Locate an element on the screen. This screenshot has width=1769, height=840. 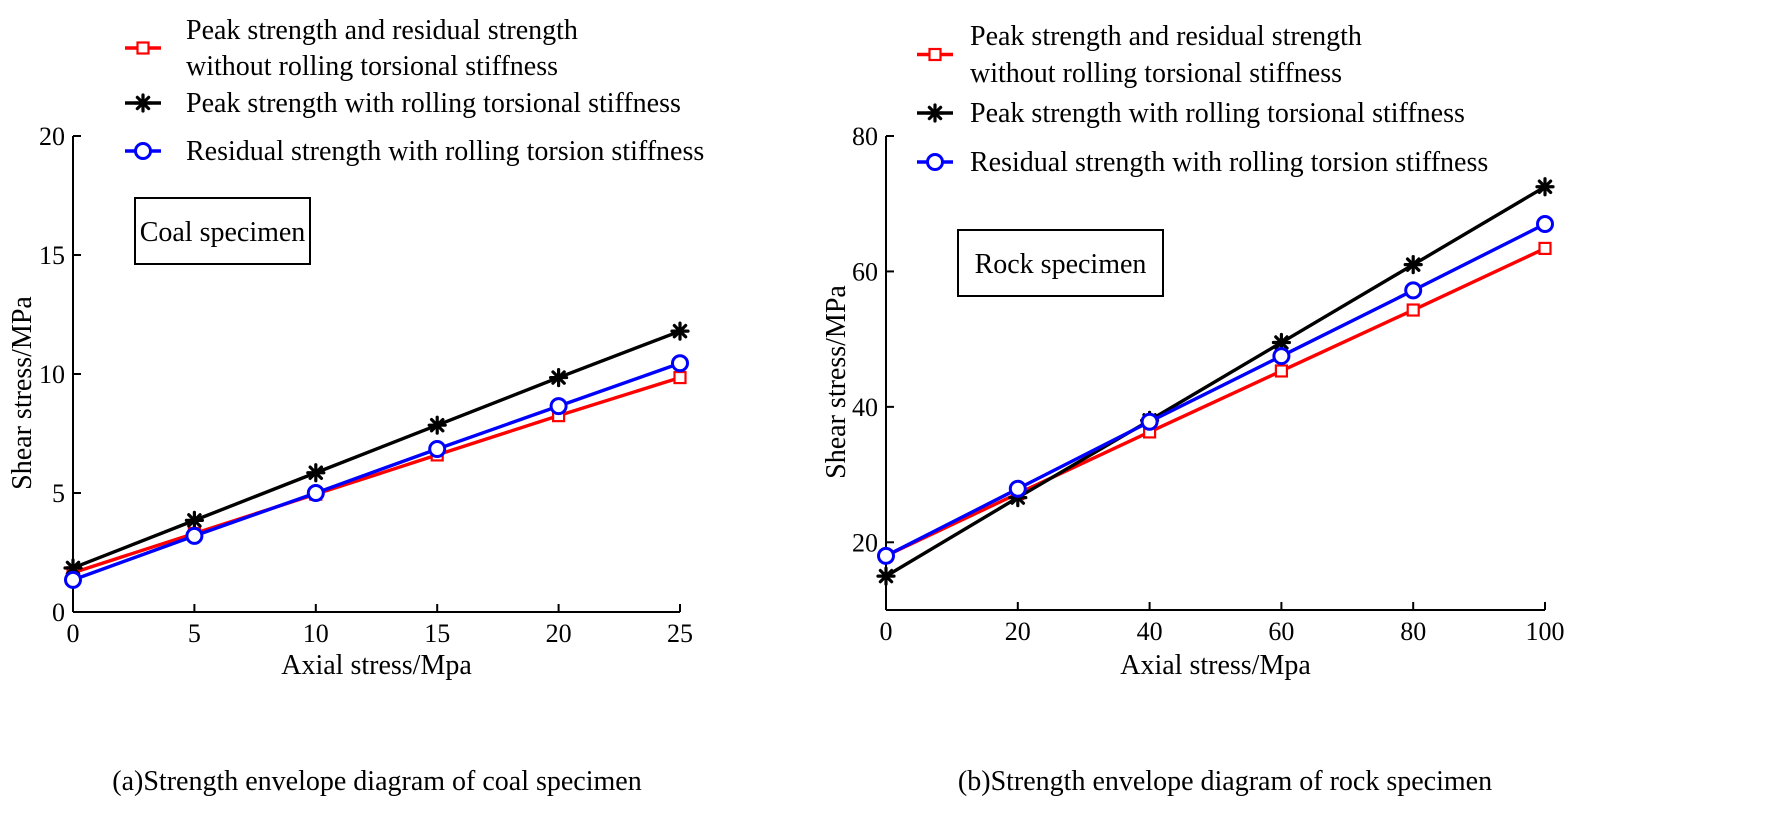
x-tick-label: 5 is located at coordinates (194, 633).